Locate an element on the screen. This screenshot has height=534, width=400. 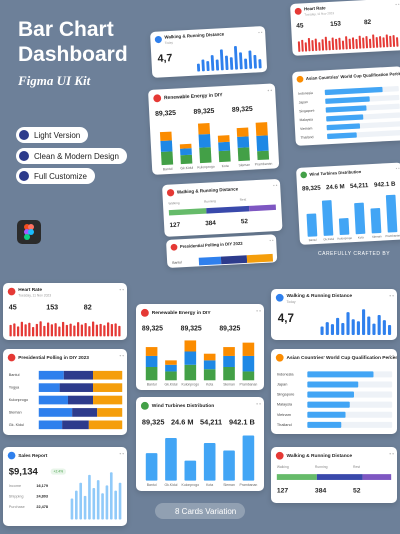
y-label: Vietnam is located at coordinates (284, 414).